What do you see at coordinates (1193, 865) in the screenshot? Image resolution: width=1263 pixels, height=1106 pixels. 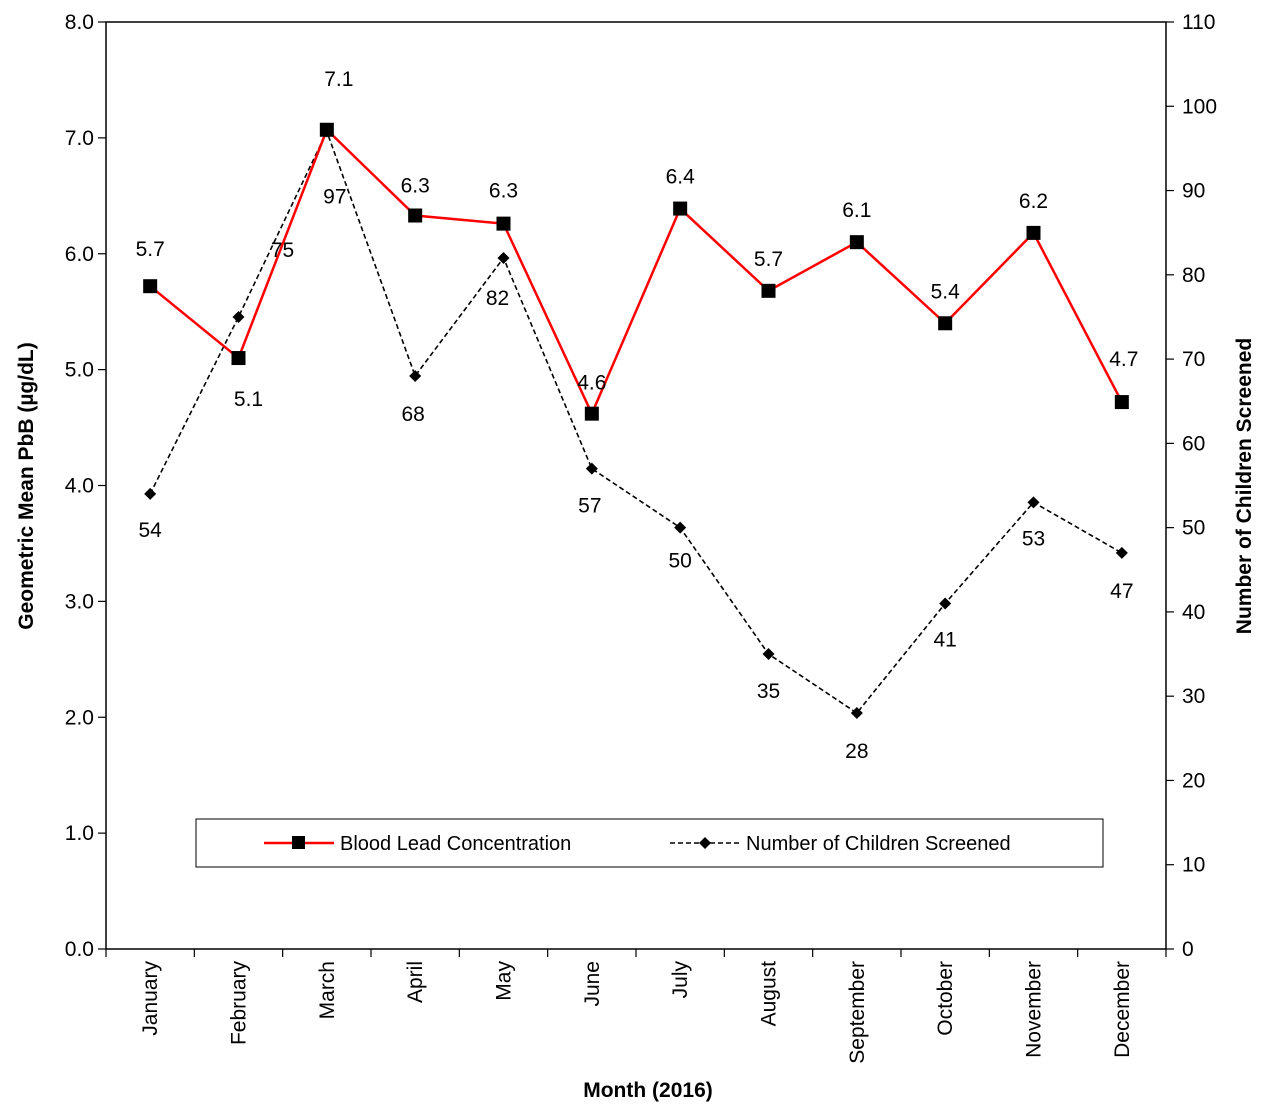 I see `y-right-tick-label: 10` at bounding box center [1193, 865].